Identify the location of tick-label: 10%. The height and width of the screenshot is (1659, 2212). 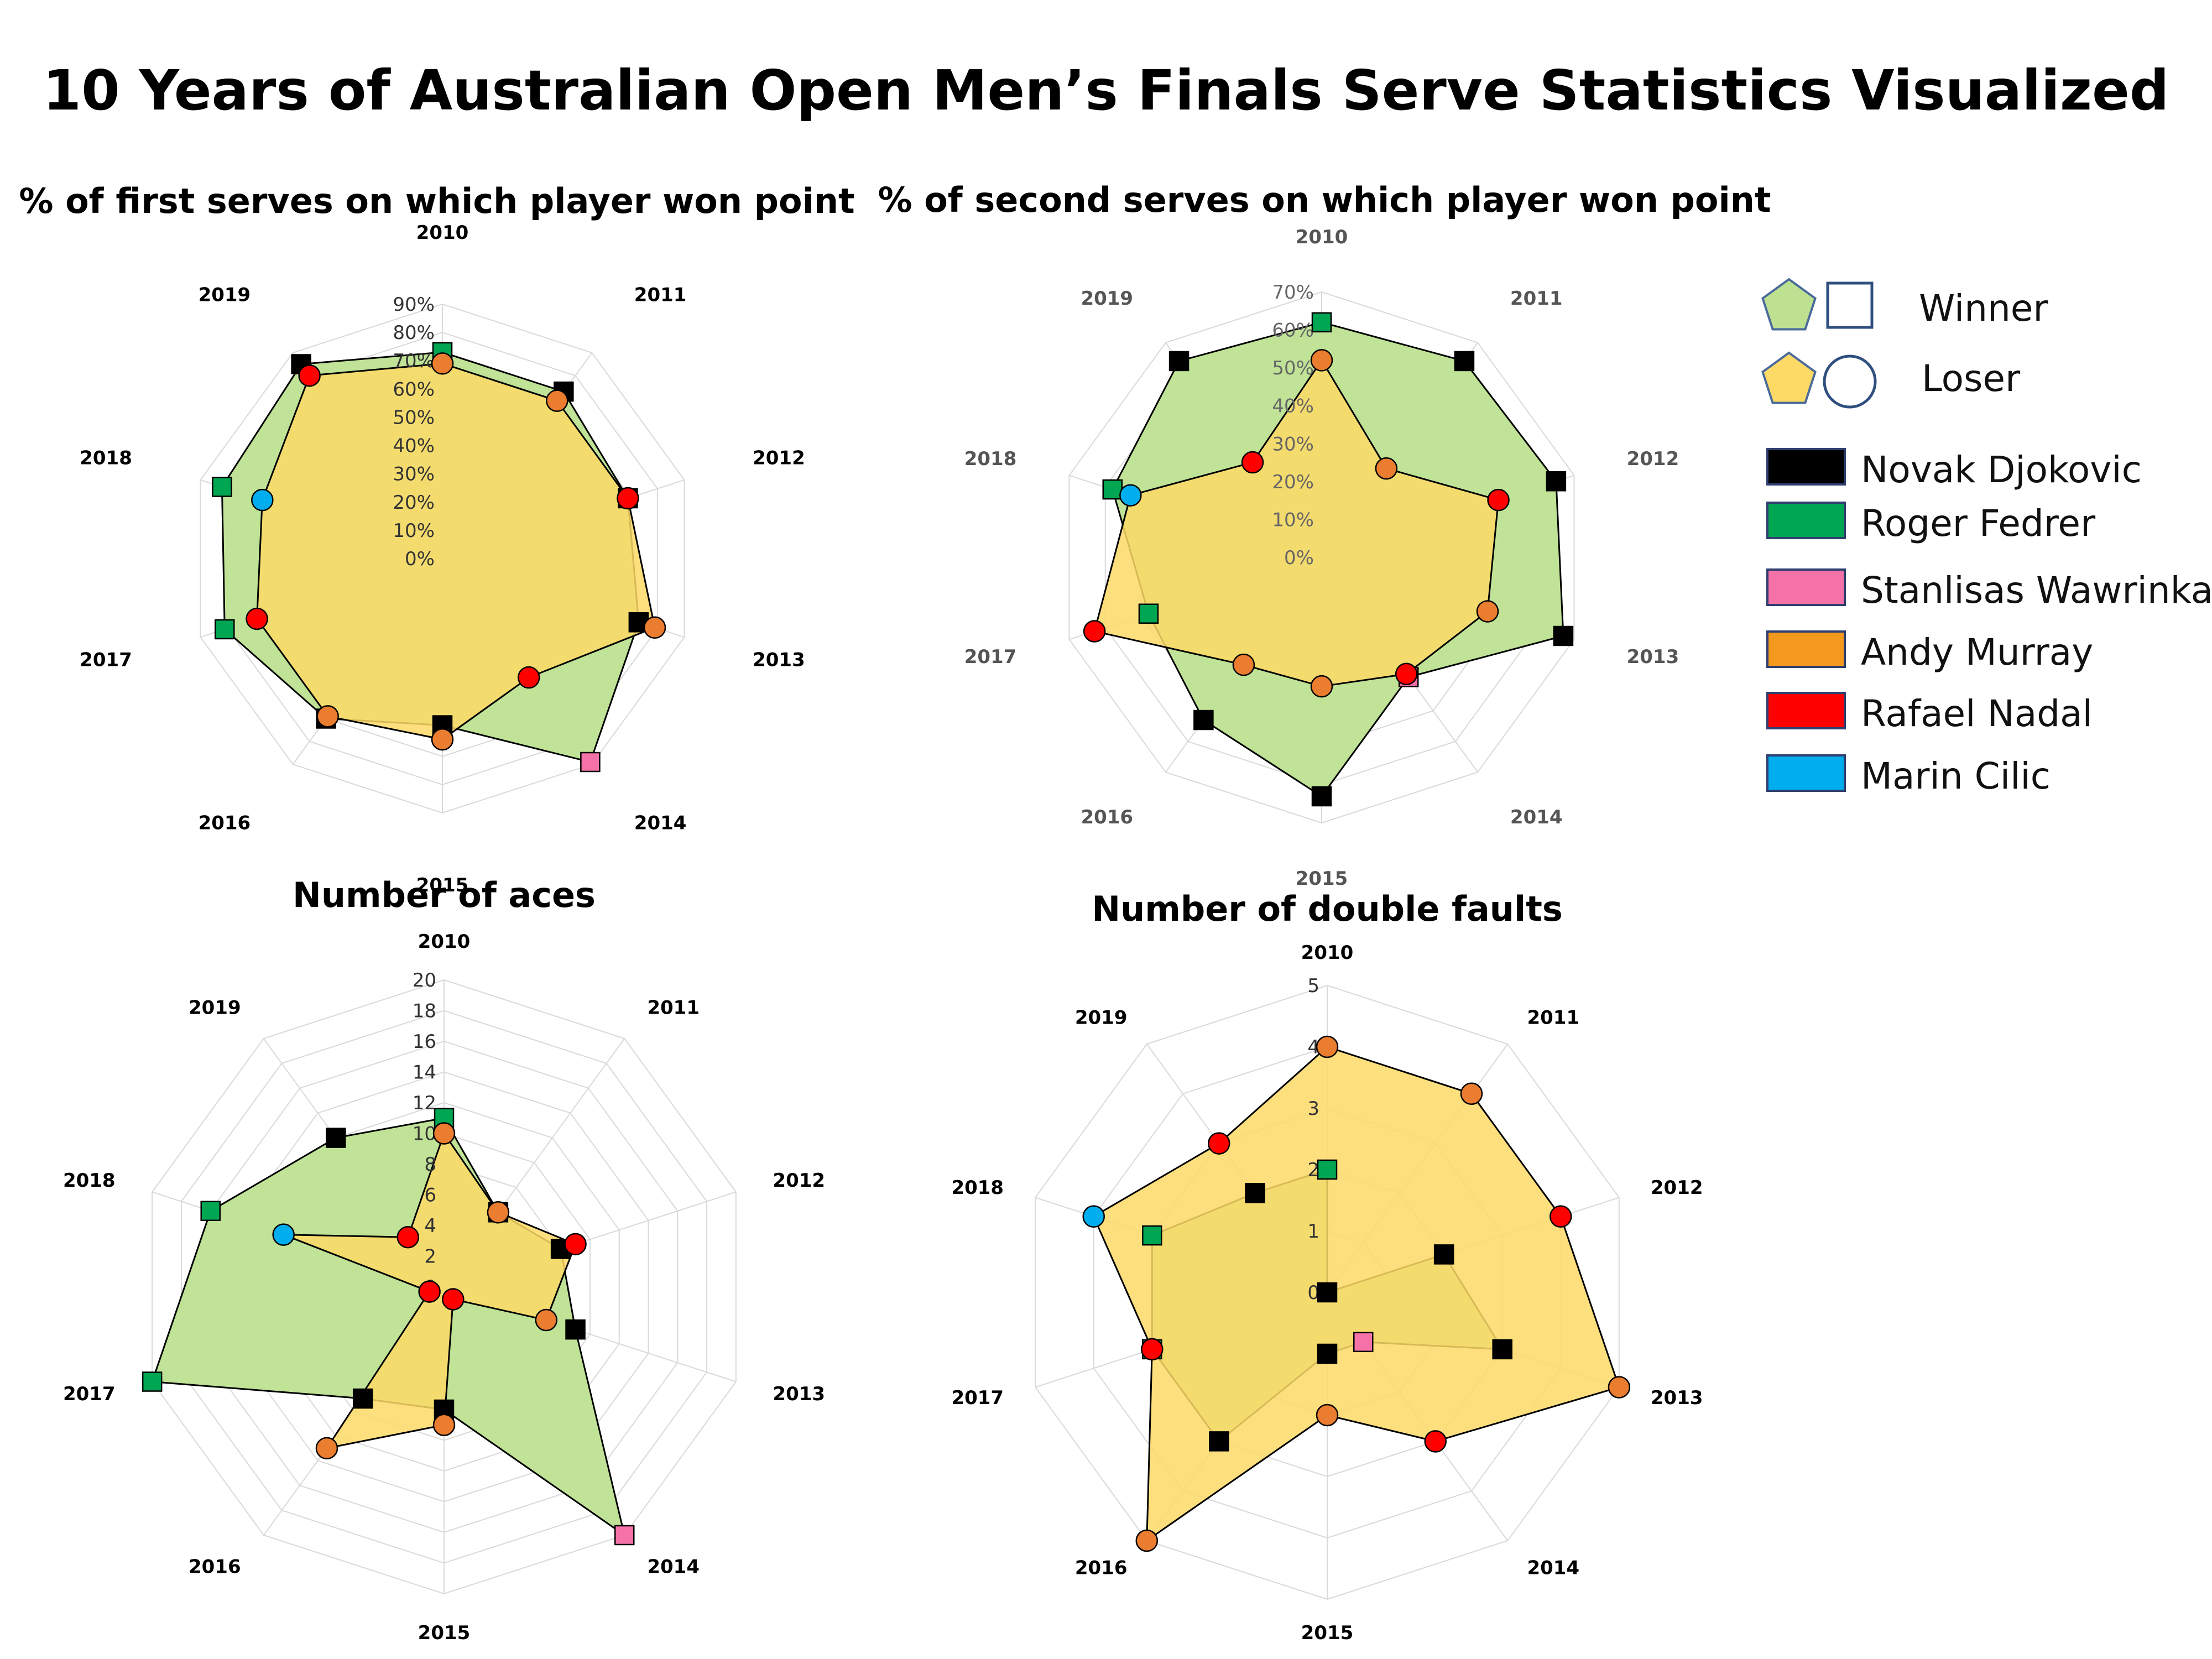
(1293, 520).